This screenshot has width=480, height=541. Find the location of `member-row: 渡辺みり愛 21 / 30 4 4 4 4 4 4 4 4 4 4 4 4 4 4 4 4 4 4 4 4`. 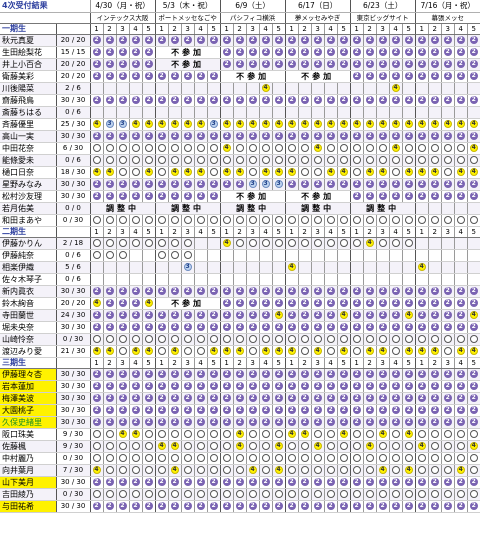

member-row: 渡辺みり愛 21 / 30 4 4 4 4 4 4 4 4 4 4 4 4 4 4 4 4 4 4 4 4 is located at coordinates (240, 351).